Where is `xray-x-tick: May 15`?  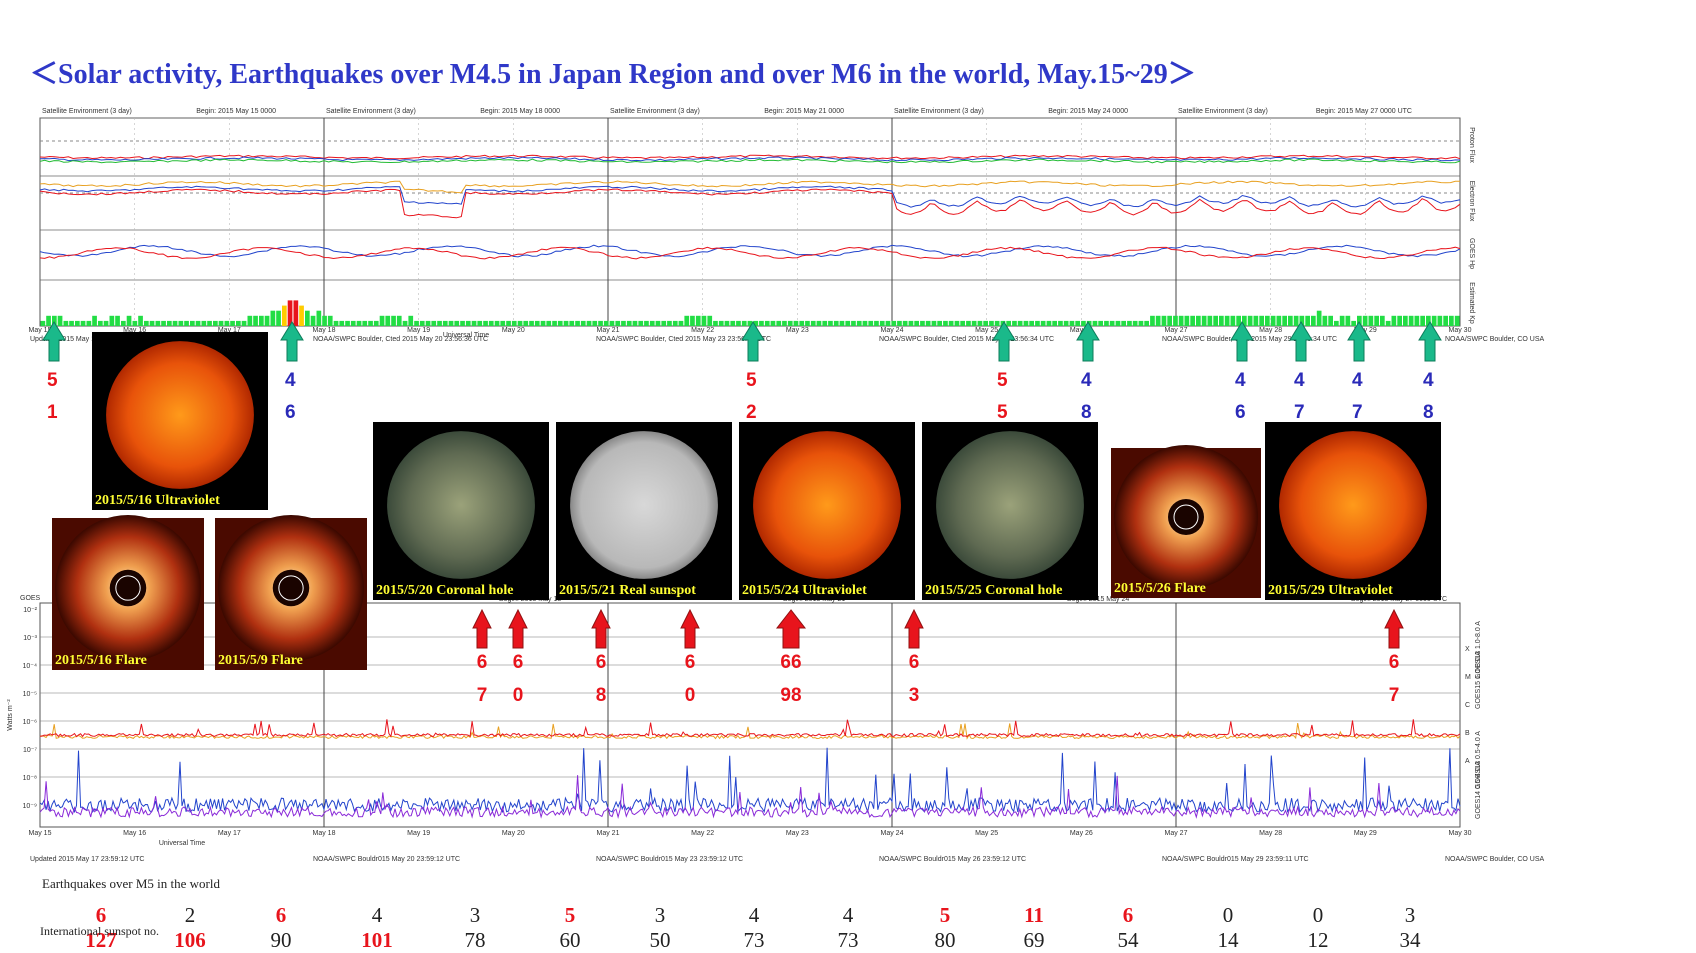 xray-x-tick: May 15 is located at coordinates (40, 833).